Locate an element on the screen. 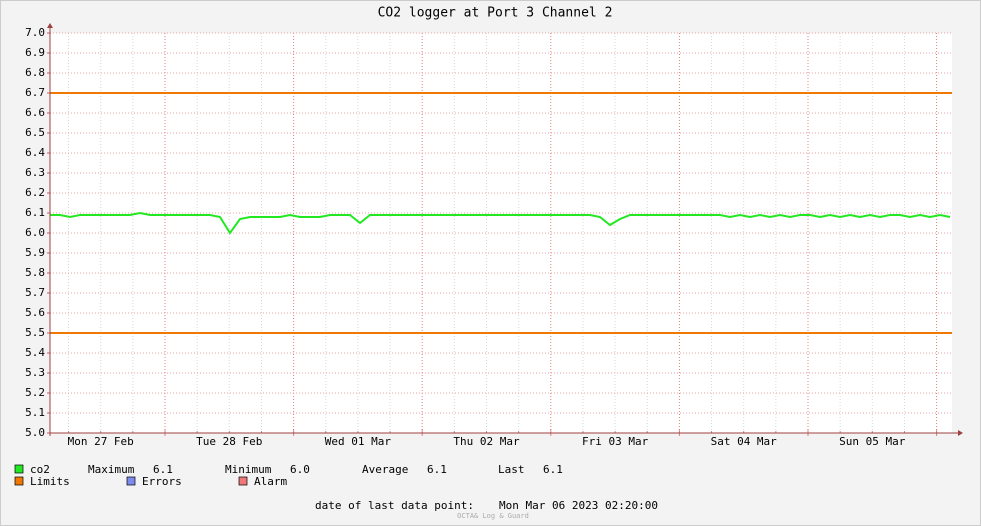  stat-name: Maximum is located at coordinates (111, 469).